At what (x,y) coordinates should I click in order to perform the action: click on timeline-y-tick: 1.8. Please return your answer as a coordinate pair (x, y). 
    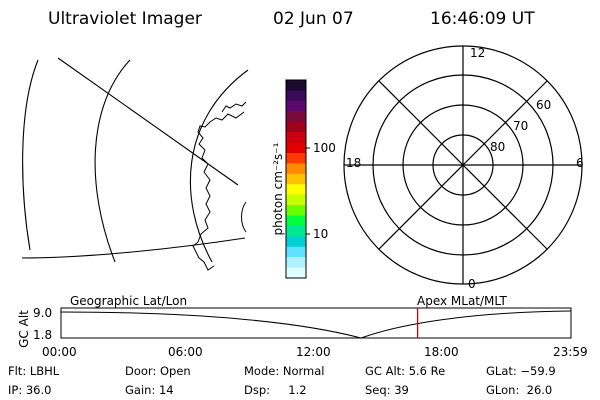
    Looking at the image, I should click on (43, 335).